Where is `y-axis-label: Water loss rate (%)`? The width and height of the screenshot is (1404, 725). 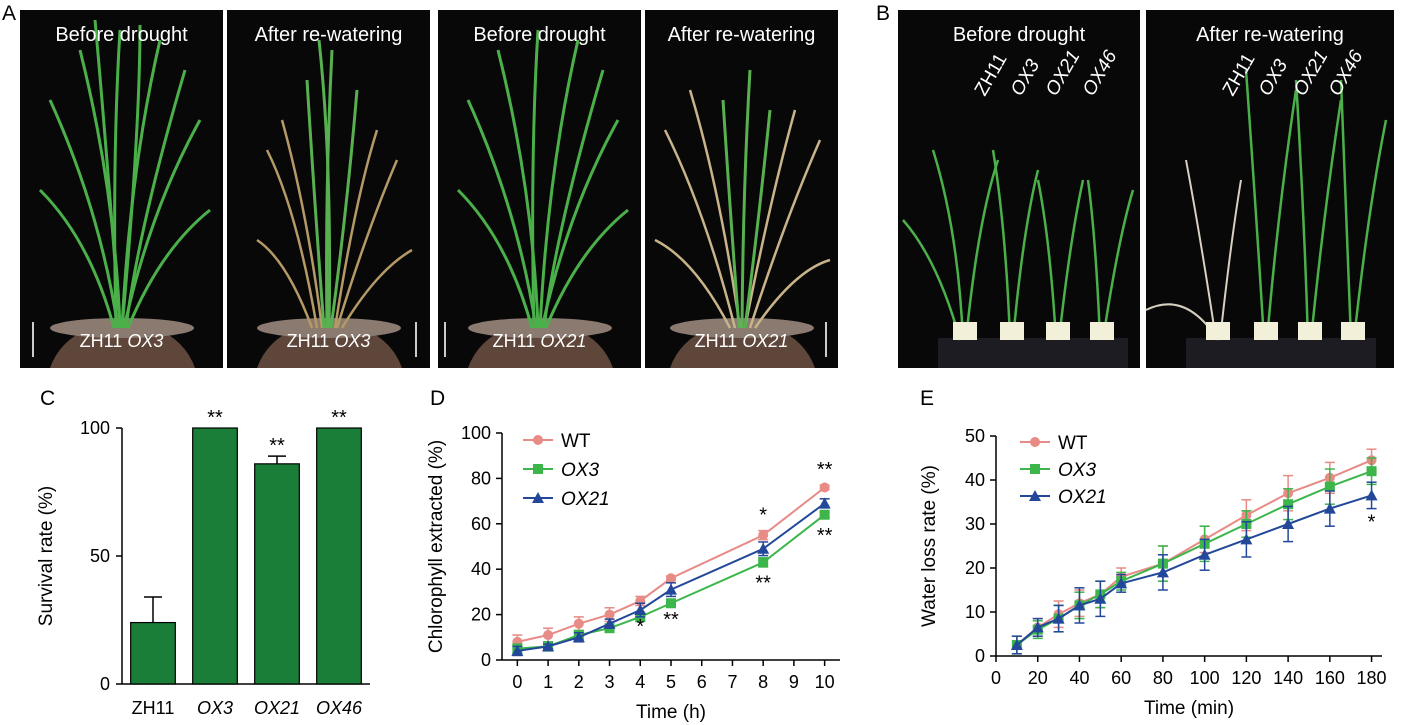
y-axis-label: Water loss rate (%) is located at coordinates (929, 546).